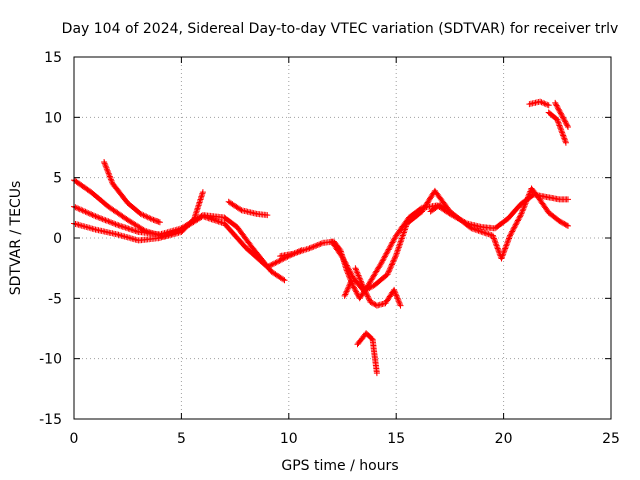 The image size is (640, 480). Describe the element at coordinates (50, 420) in the screenshot. I see `y-tick-label: -15` at that location.